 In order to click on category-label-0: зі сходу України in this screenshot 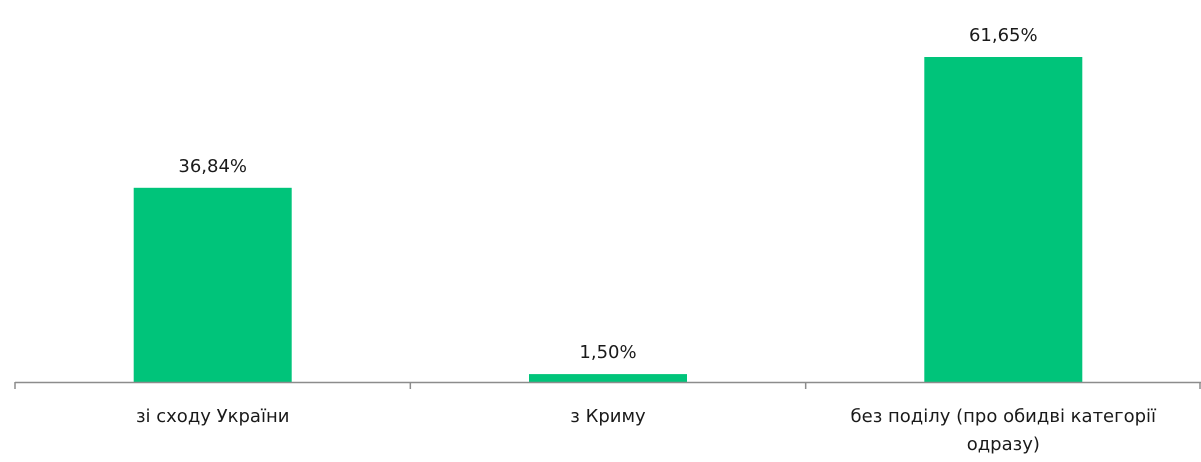, I will do `click(212, 416)`.